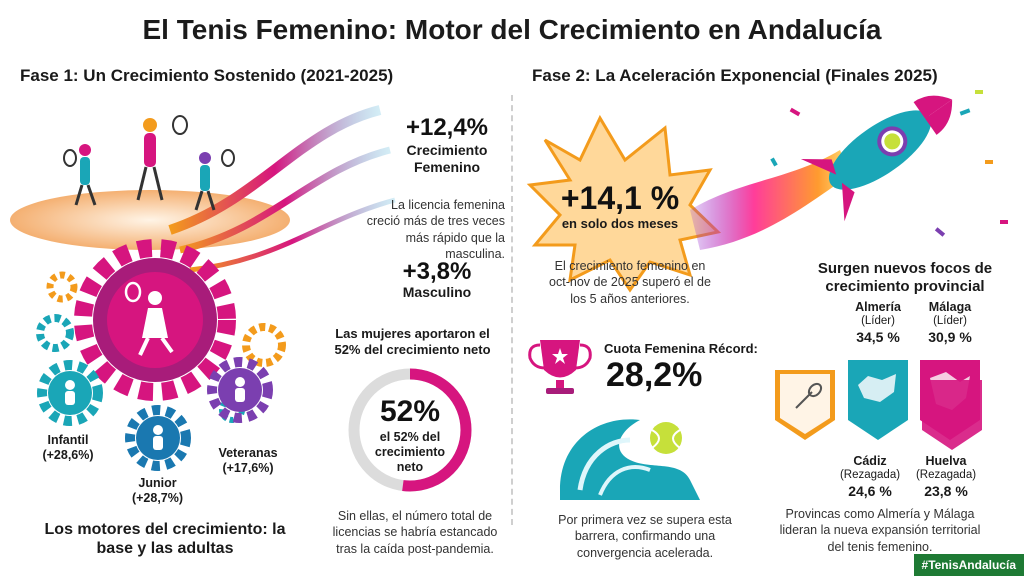 The image size is (1024, 576). Describe the element at coordinates (240, 390) in the screenshot. I see `gear-veteranas-icon` at that location.